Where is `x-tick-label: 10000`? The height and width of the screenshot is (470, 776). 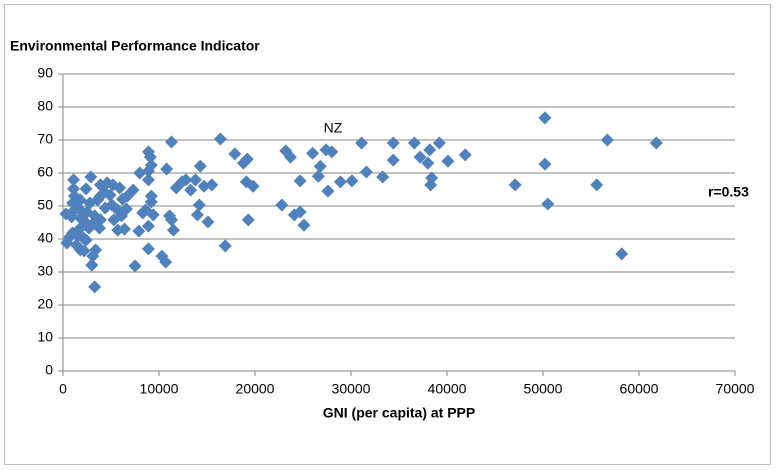
x-tick-label: 10000 is located at coordinates (159, 389).